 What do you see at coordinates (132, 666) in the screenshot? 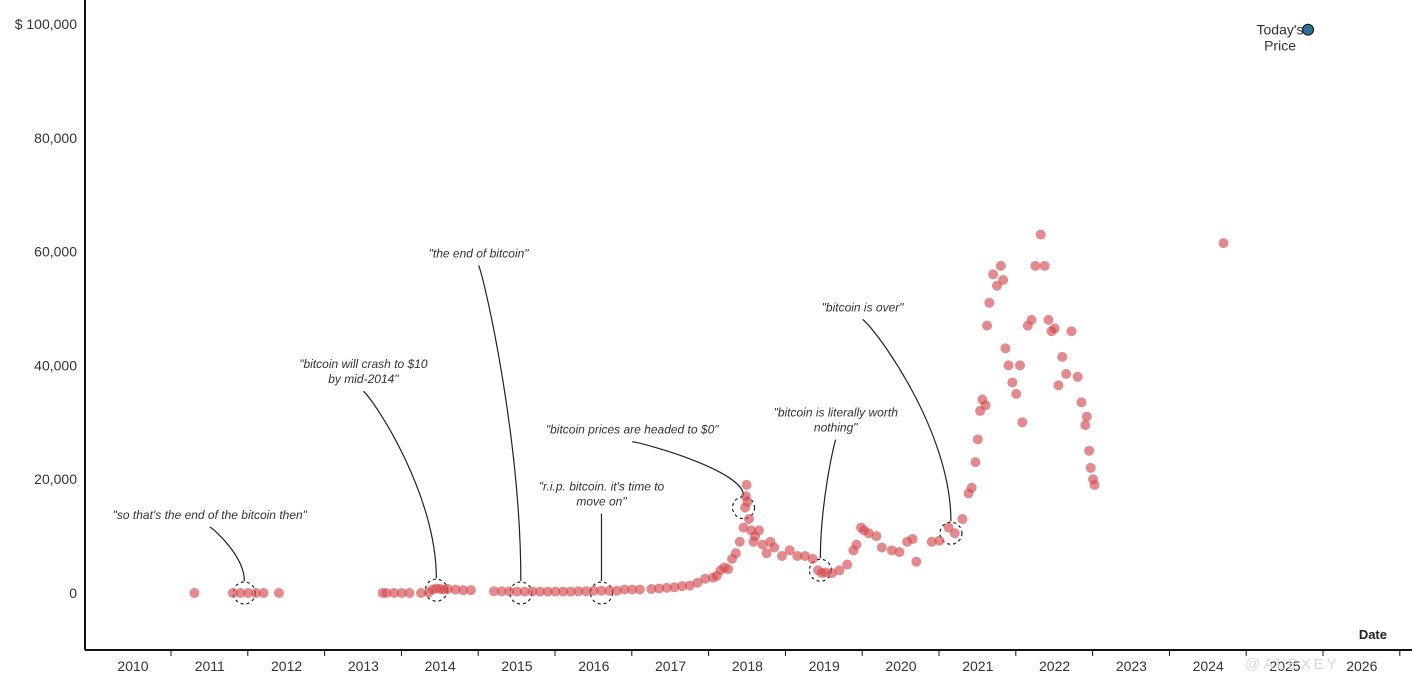
I see `x-tick-label: 2010` at bounding box center [132, 666].